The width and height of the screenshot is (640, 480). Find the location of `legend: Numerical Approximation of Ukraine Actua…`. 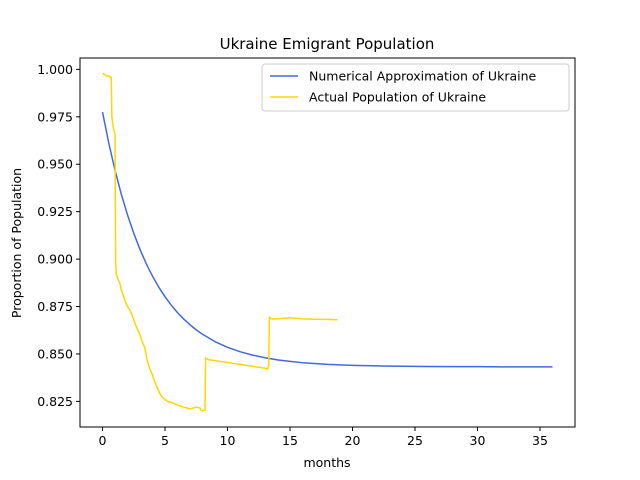

legend: Numerical Approximation of Ukraine Actua… is located at coordinates (415, 87).